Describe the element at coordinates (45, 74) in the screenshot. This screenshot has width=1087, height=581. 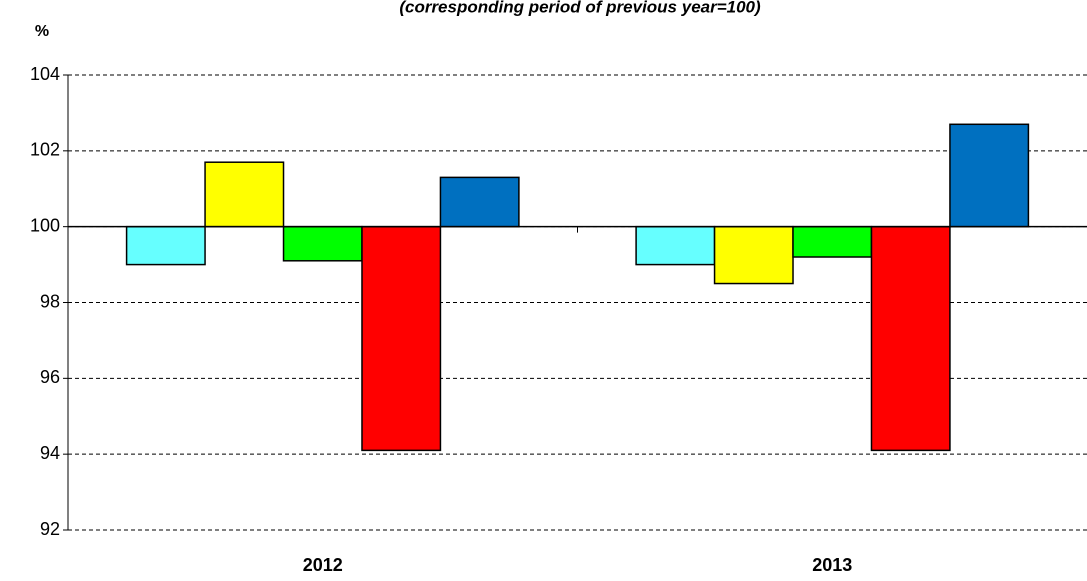
I see `y-tick-label: 104` at that location.